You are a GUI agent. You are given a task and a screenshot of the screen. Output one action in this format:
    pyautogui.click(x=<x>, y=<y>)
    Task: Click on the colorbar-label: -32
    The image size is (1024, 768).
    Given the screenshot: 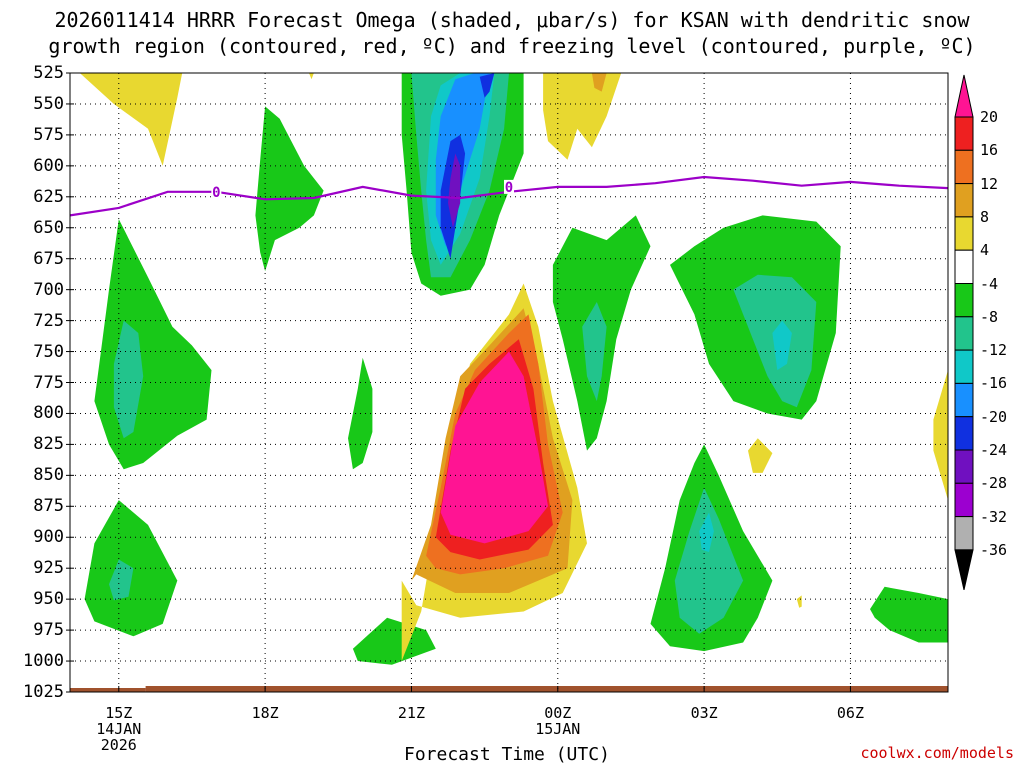 What is the action you would take?
    pyautogui.click(x=994, y=516)
    